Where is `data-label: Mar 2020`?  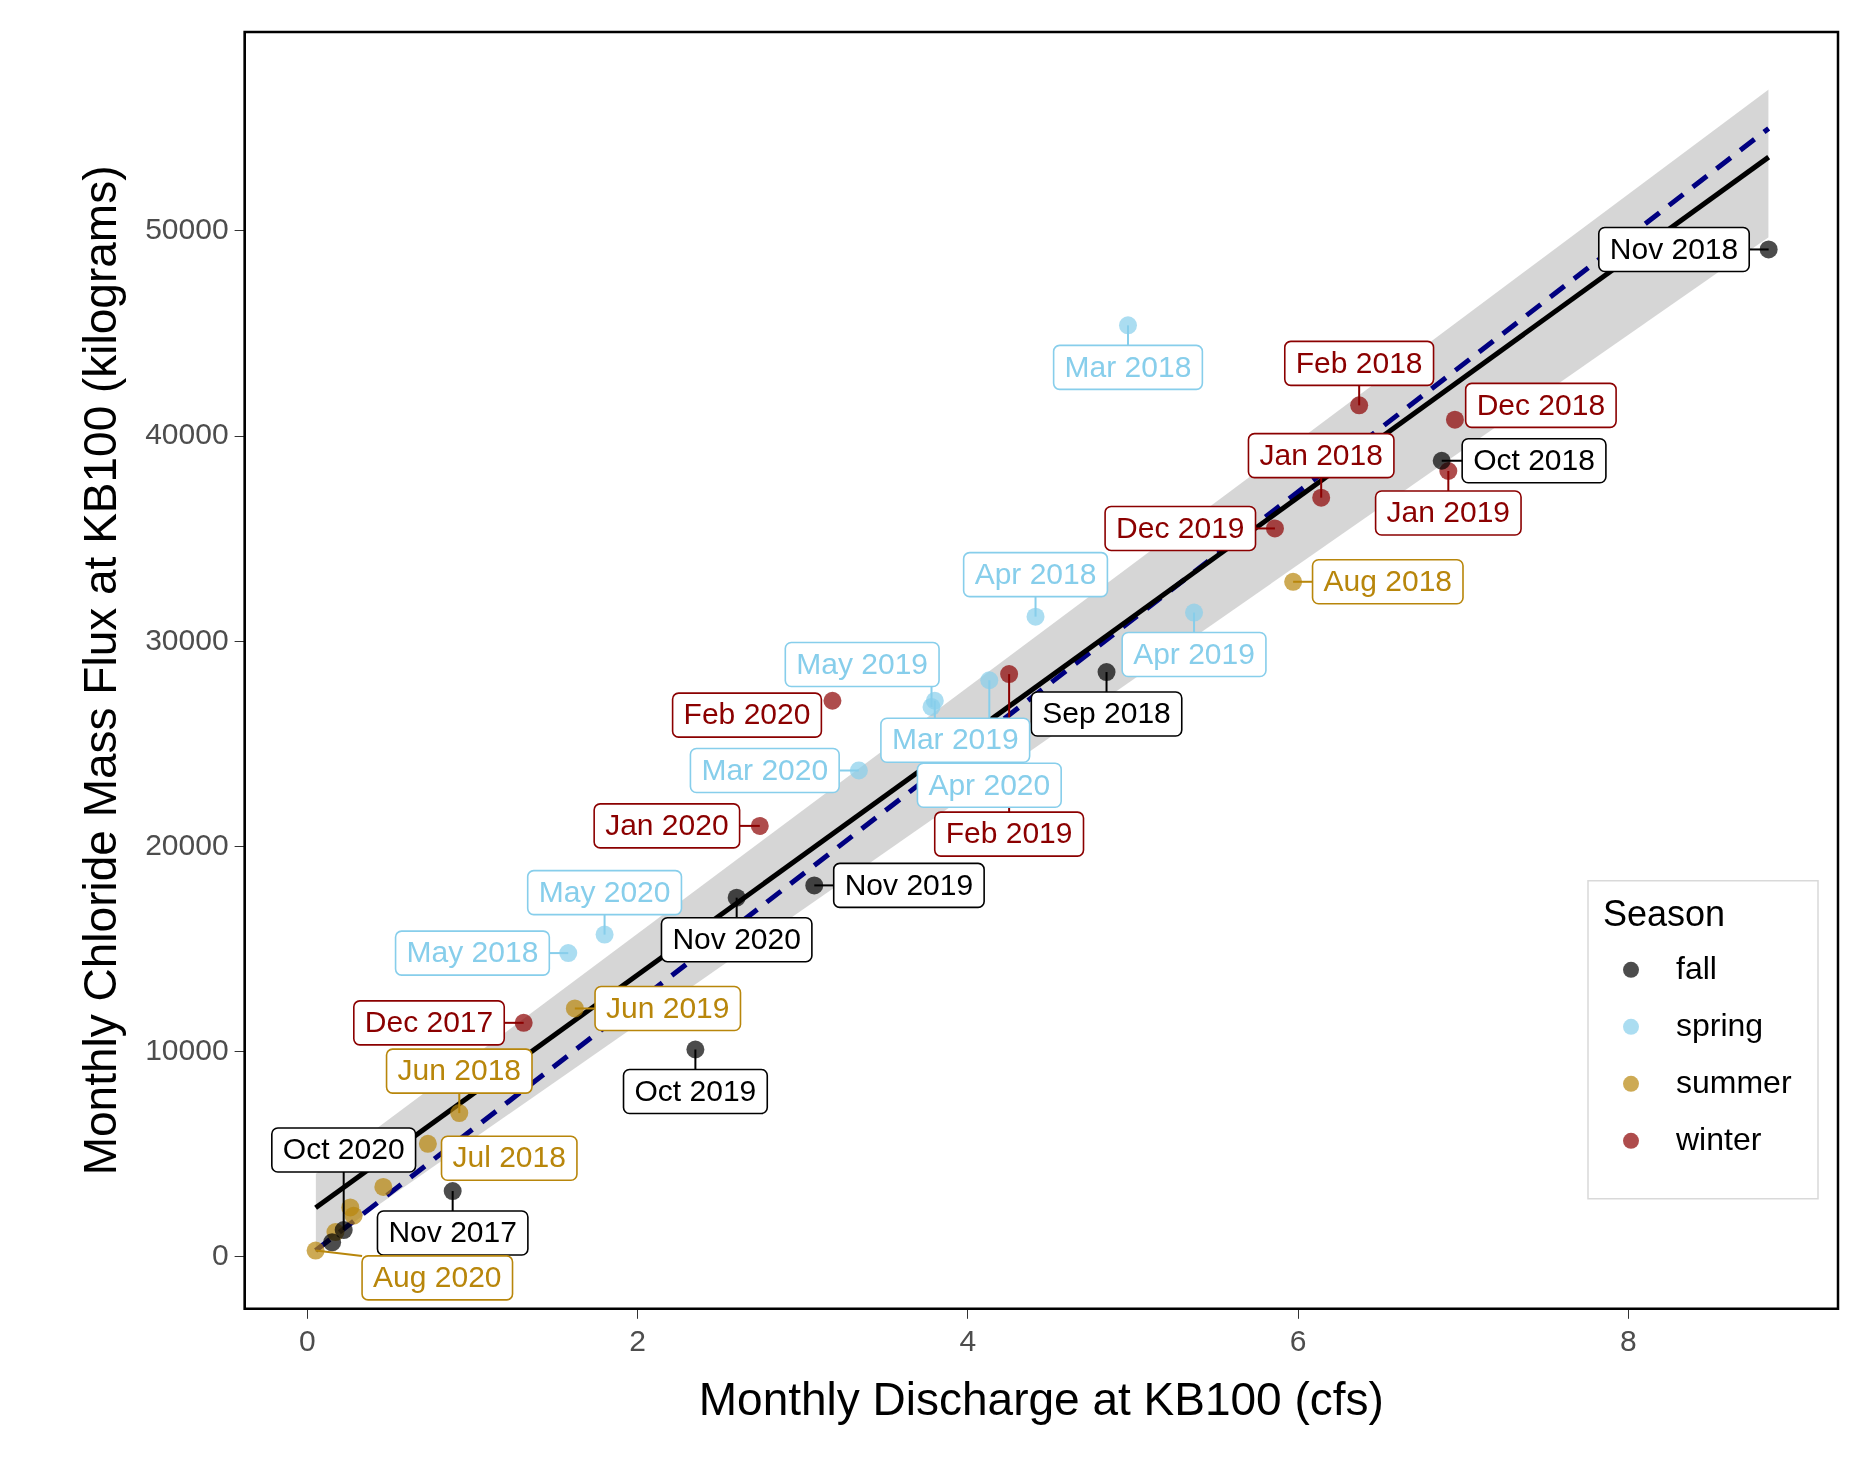
data-label: Mar 2020 is located at coordinates (765, 769).